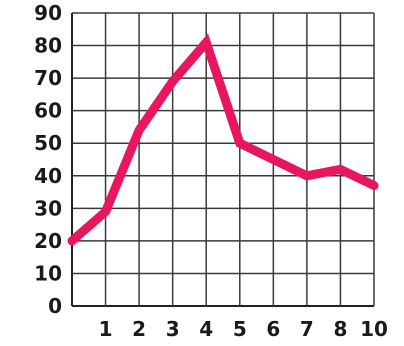 The image size is (404, 346). Describe the element at coordinates (240, 329) in the screenshot. I see `x-tick-label: 5` at that location.